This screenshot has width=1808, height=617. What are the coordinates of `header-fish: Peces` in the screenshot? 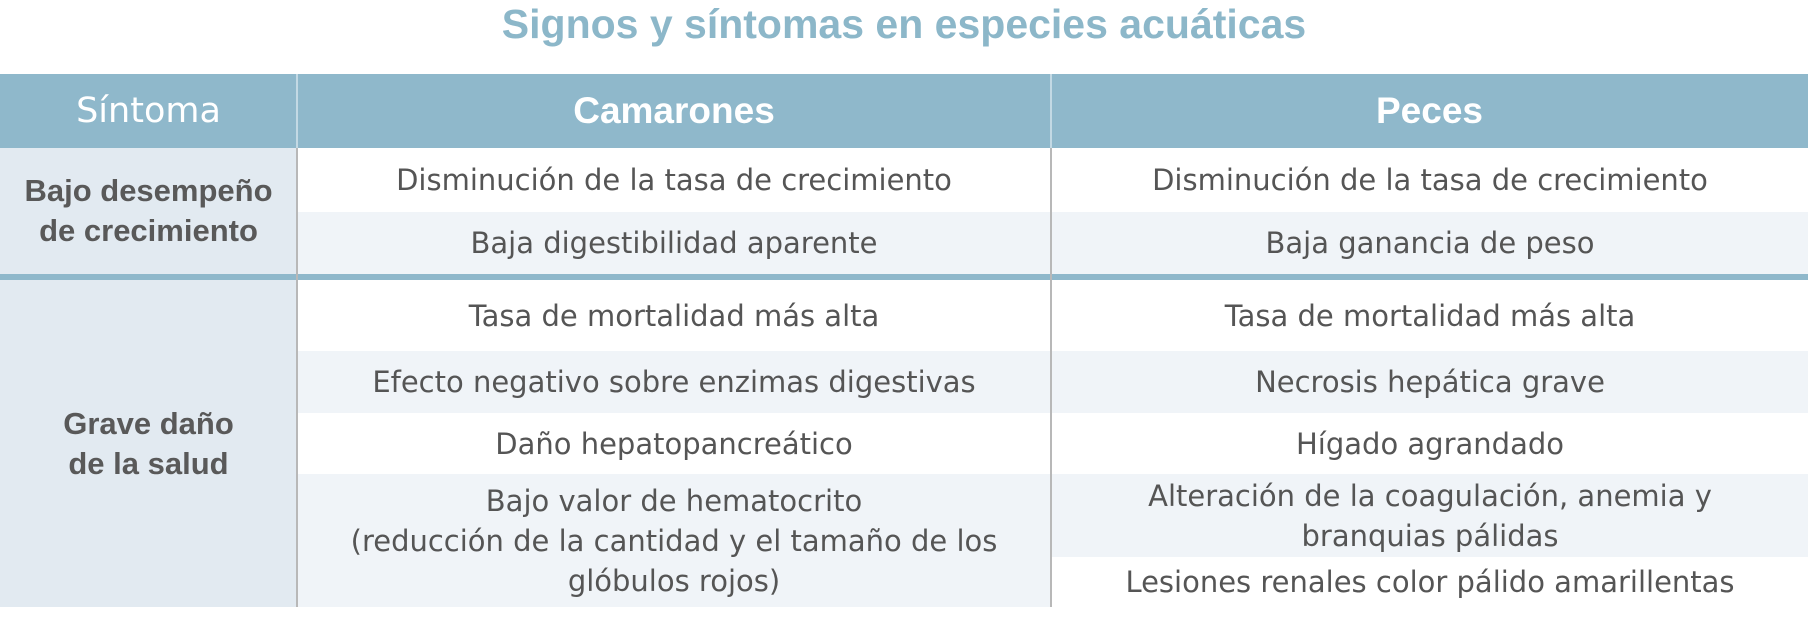 It's located at (1429, 111).